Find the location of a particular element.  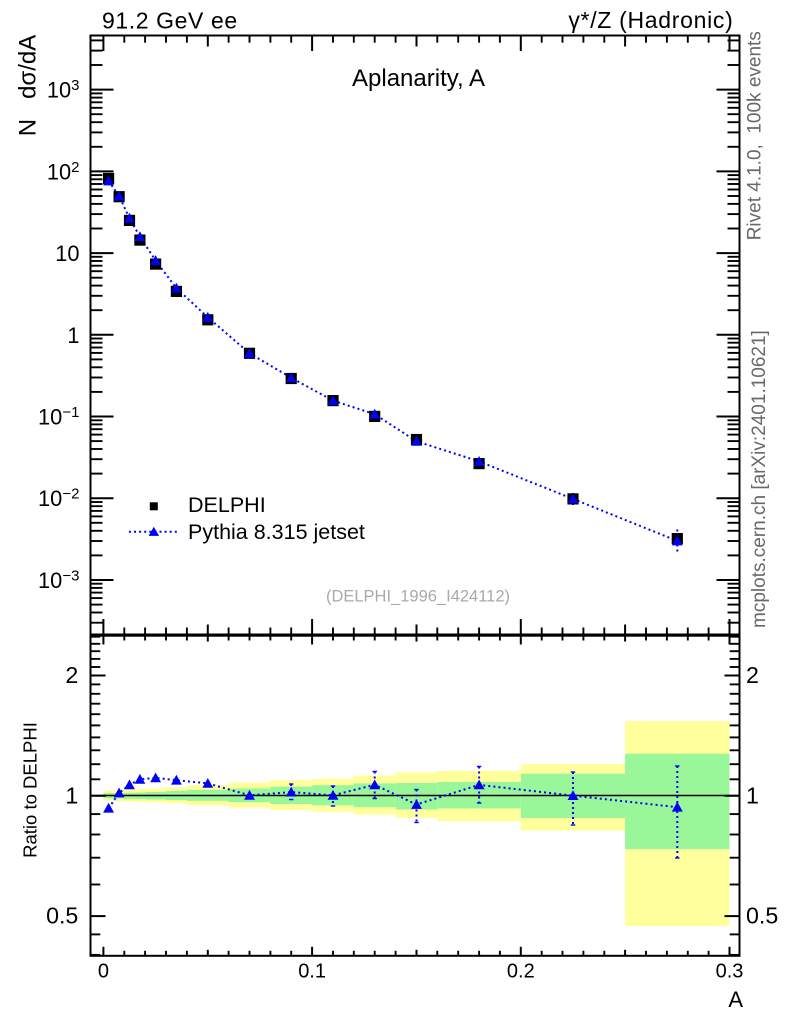

svg-text: (DELPHI_1996_I424112) is located at coordinates (418, 597).